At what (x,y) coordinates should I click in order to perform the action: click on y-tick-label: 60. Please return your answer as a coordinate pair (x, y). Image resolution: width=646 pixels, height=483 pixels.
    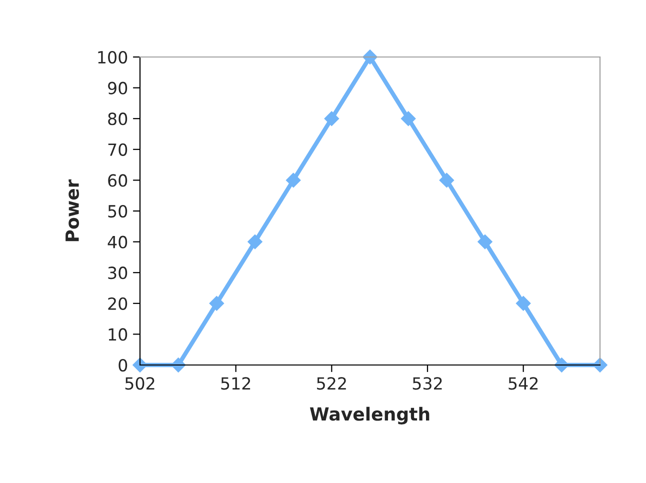
    Looking at the image, I should click on (118, 180).